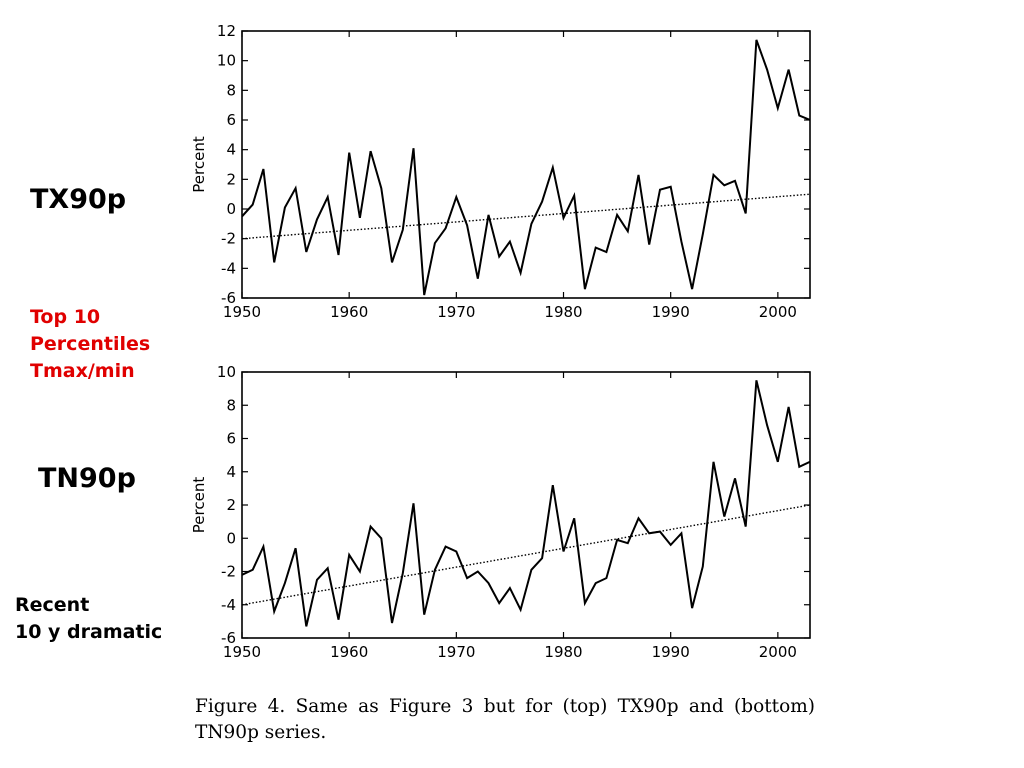 This screenshot has width=1024, height=768. What do you see at coordinates (228, 268) in the screenshot?
I see `tx90p-ytick-label: -4` at bounding box center [228, 268].